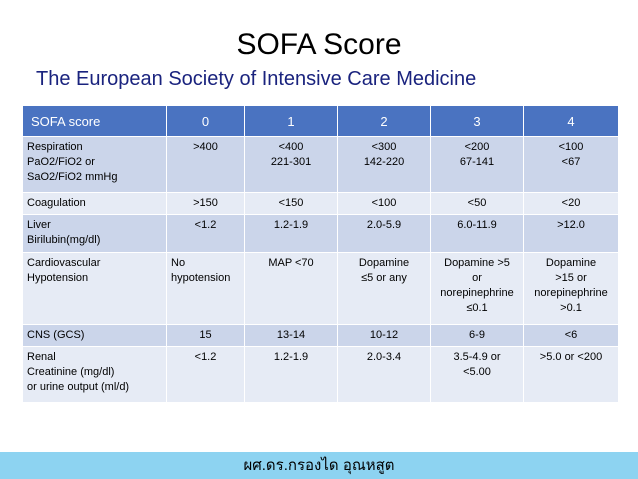 This screenshot has width=638, height=479. I want to click on table-cell: >400, so click(205, 164).